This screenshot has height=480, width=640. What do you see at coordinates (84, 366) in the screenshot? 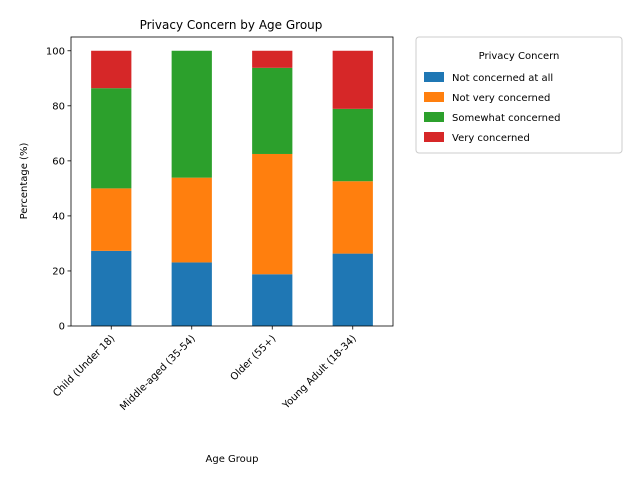
I see `x-tick-label-child-under-18: Child (Under 18)` at bounding box center [84, 366].